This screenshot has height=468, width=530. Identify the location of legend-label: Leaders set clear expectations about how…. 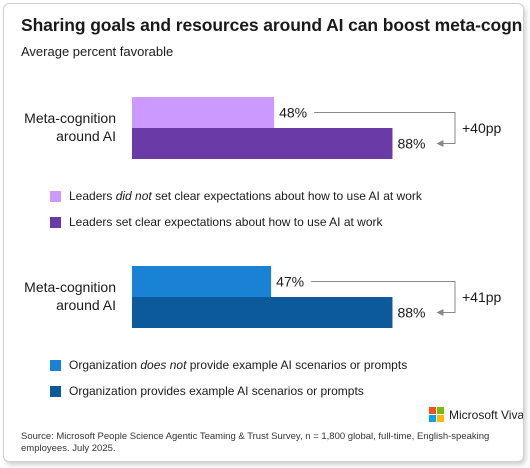
(226, 222).